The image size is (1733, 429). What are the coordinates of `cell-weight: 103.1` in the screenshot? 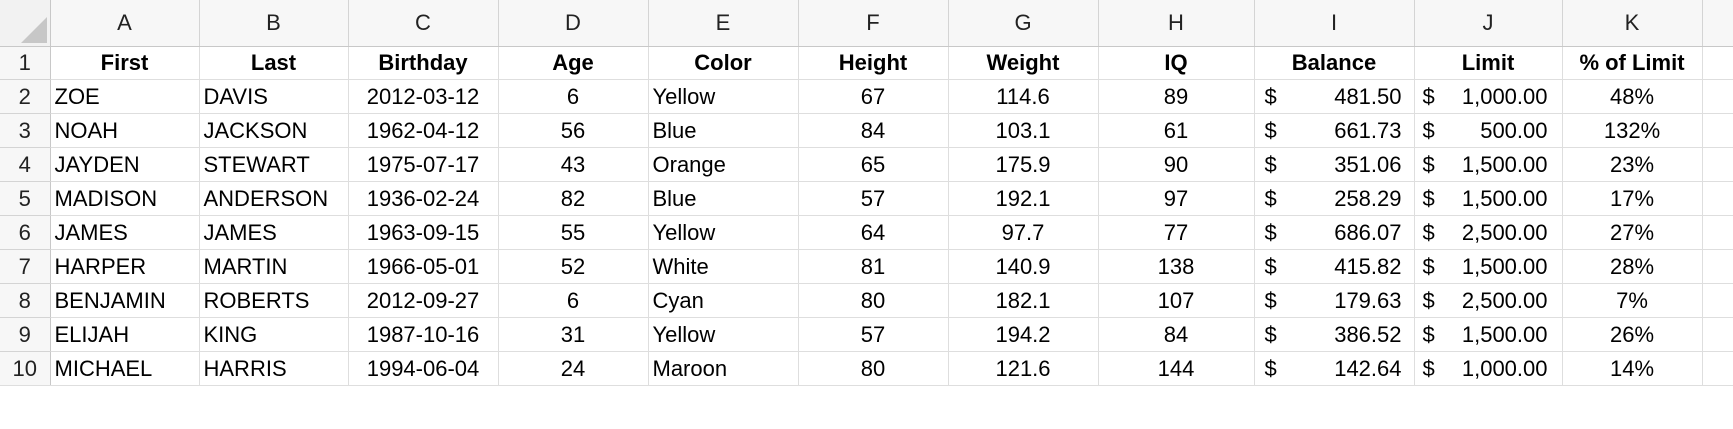 It's located at (1023, 130).